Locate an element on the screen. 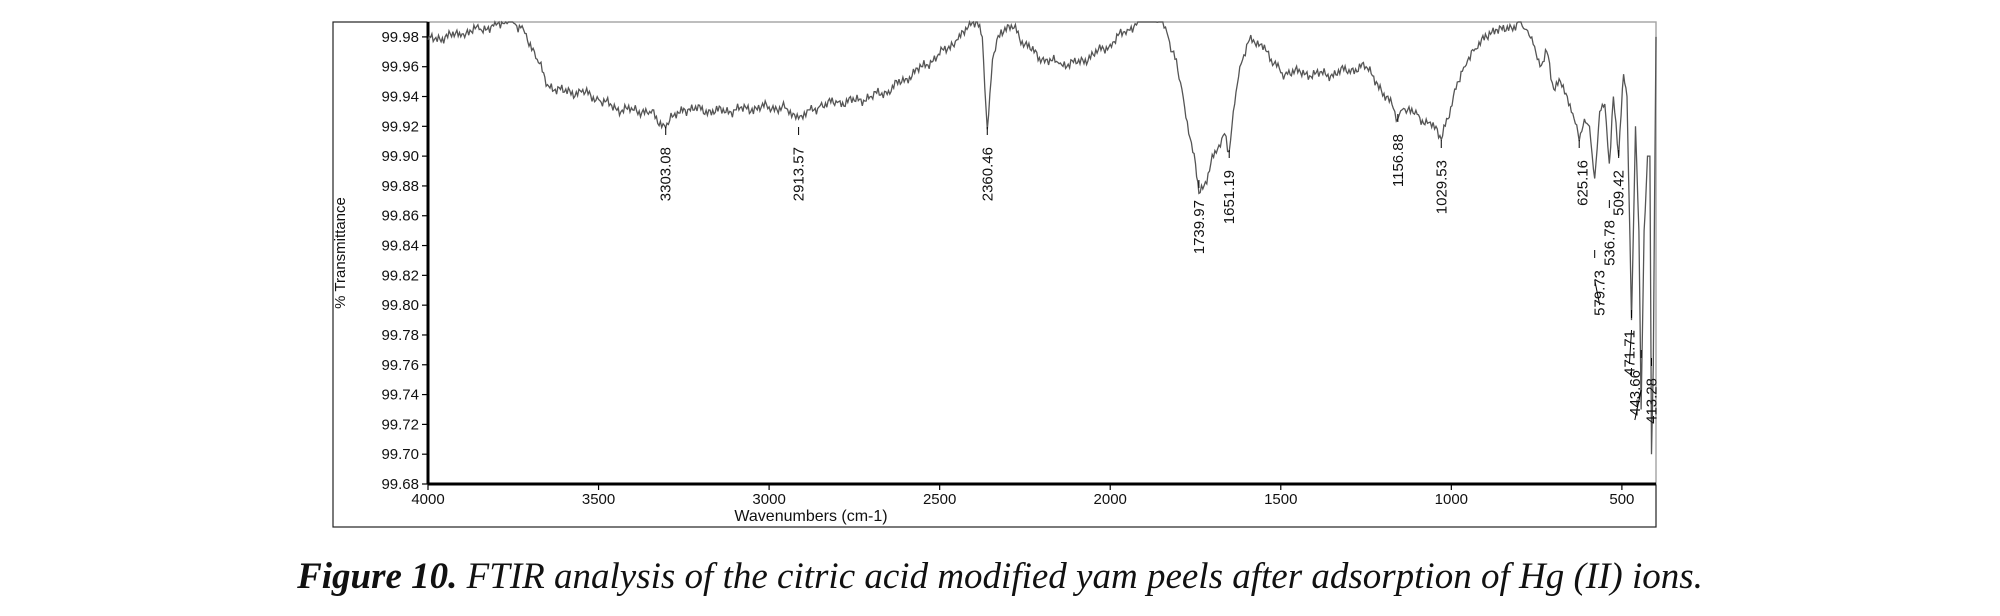 This screenshot has height=616, width=2000. y-tick-label: 99.80 is located at coordinates (400, 305).